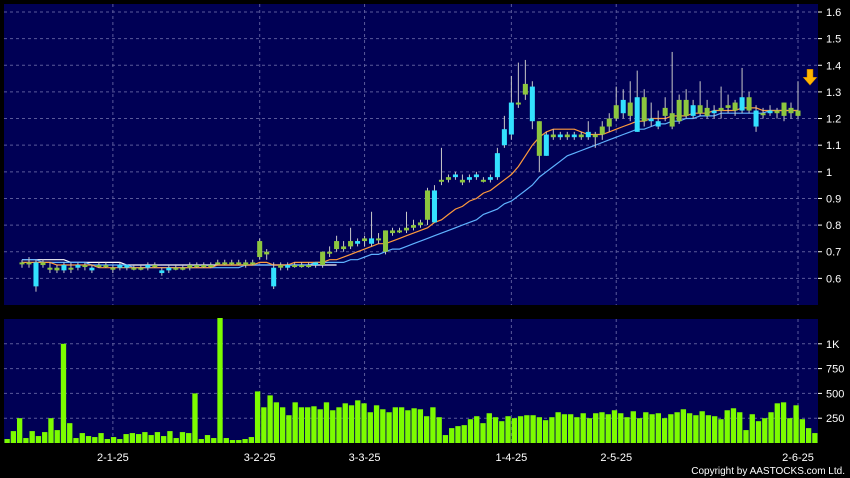 This screenshot has width=850, height=478. Describe the element at coordinates (833, 93) in the screenshot. I see `y-tick-label: 1.3` at that location.